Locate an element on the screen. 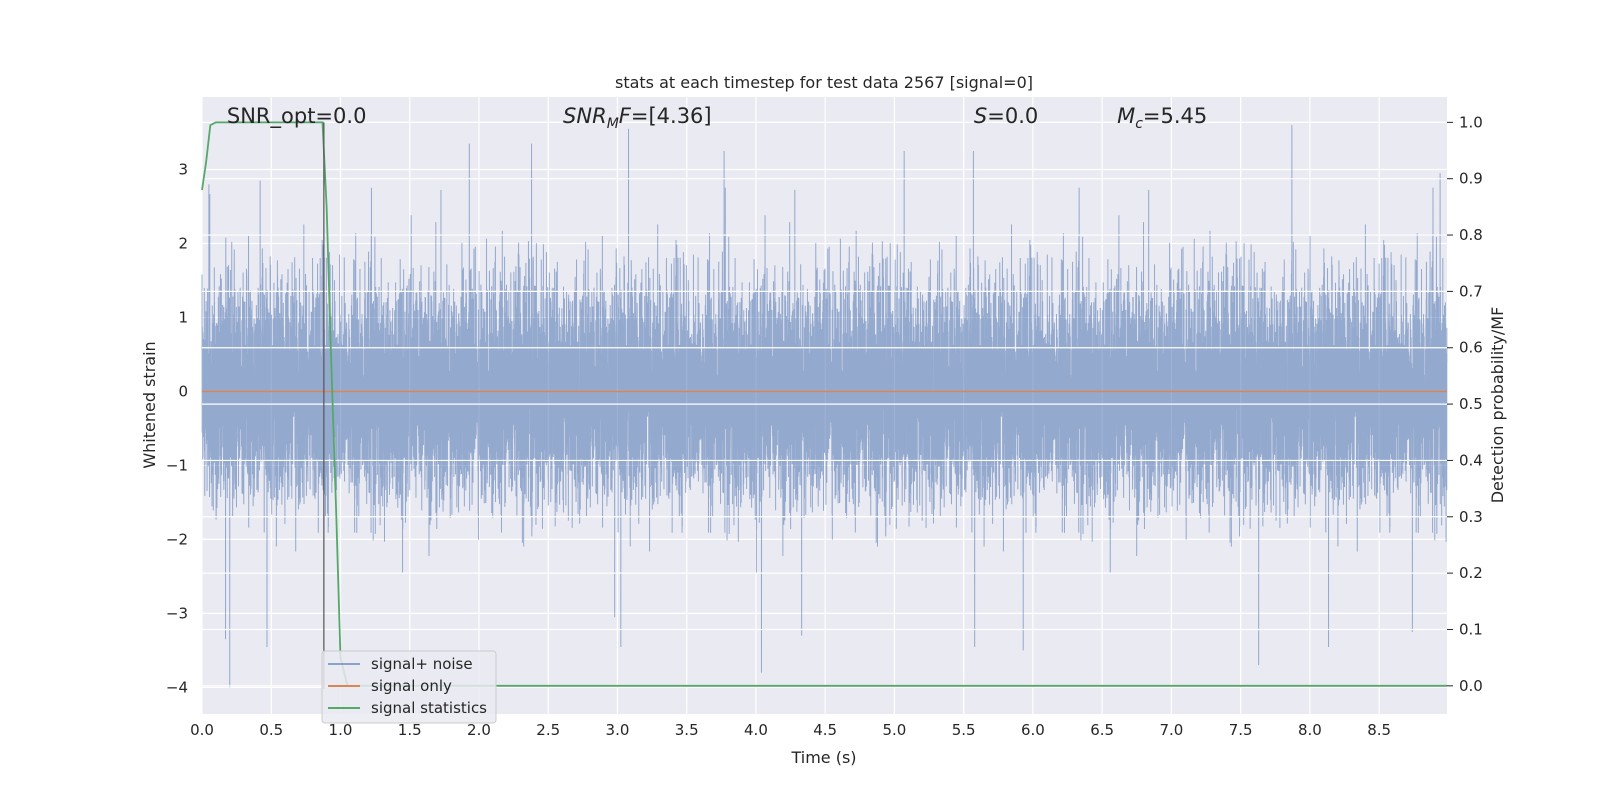 Image resolution: width=1600 pixels, height=800 pixels. x-tick-label: 5.0 is located at coordinates (895, 730).